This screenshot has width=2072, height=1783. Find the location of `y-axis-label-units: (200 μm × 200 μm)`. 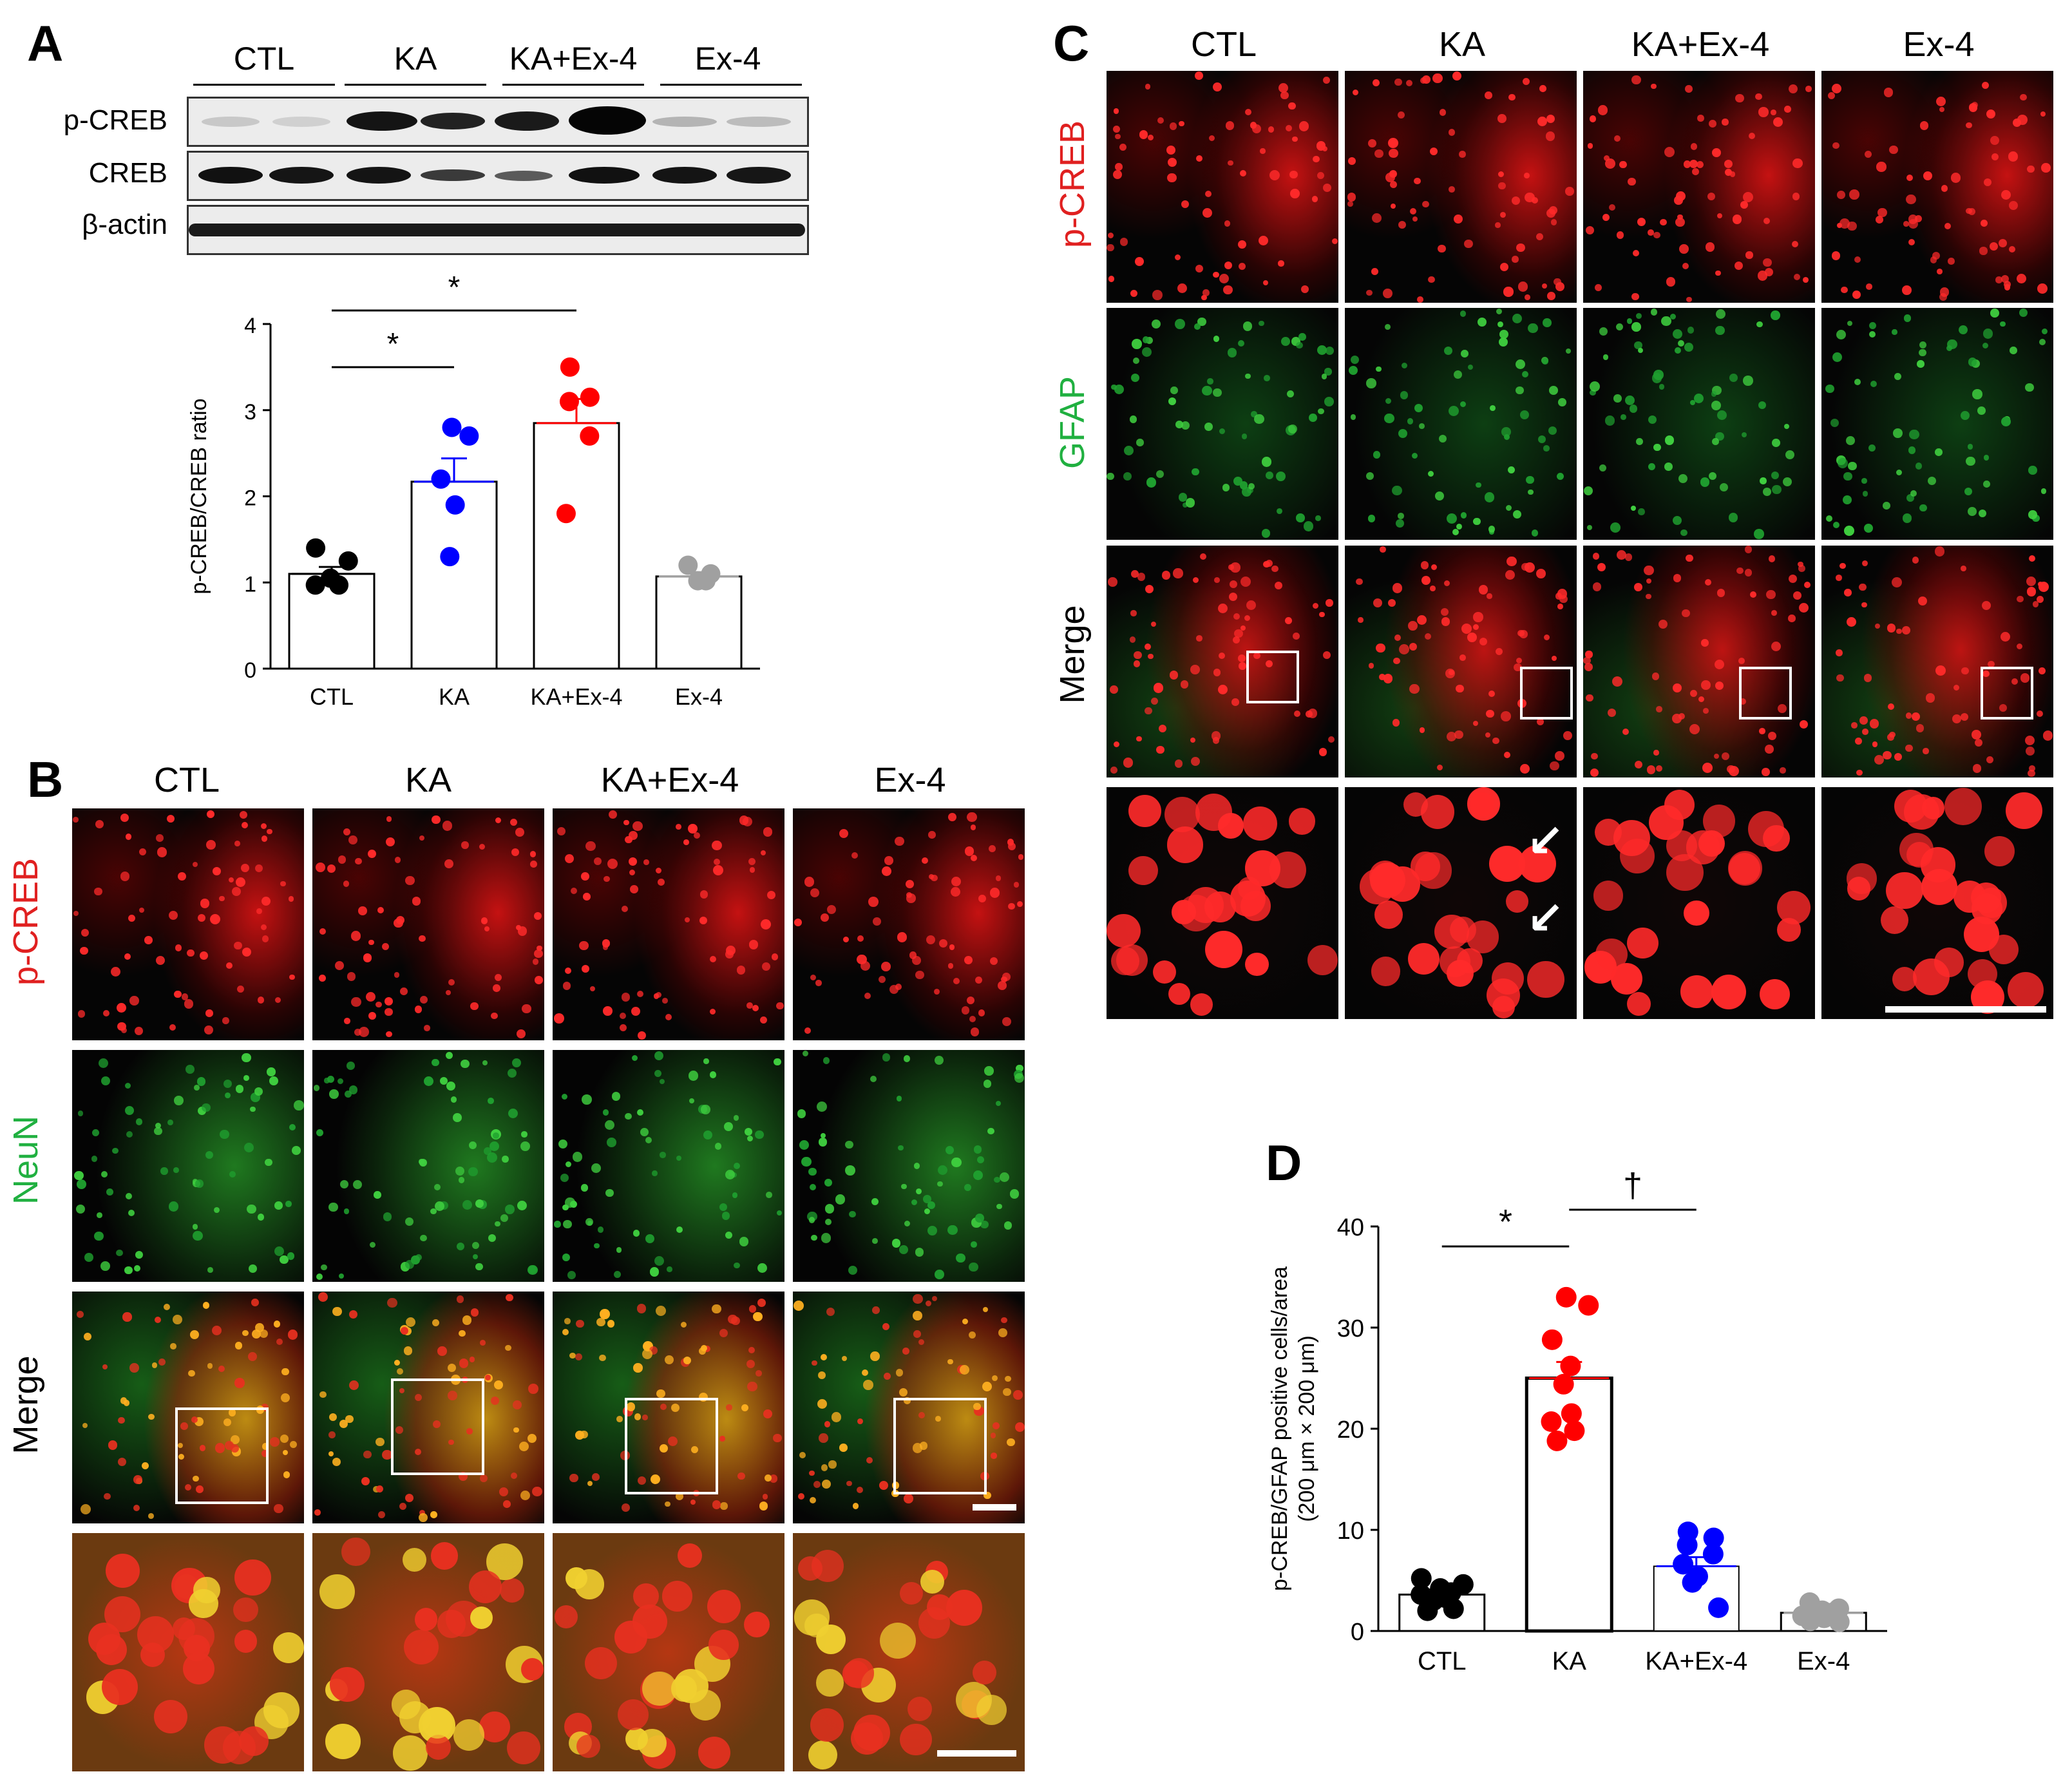

y-axis-label-units: (200 μm × 200 μm) is located at coordinates (1307, 1428).